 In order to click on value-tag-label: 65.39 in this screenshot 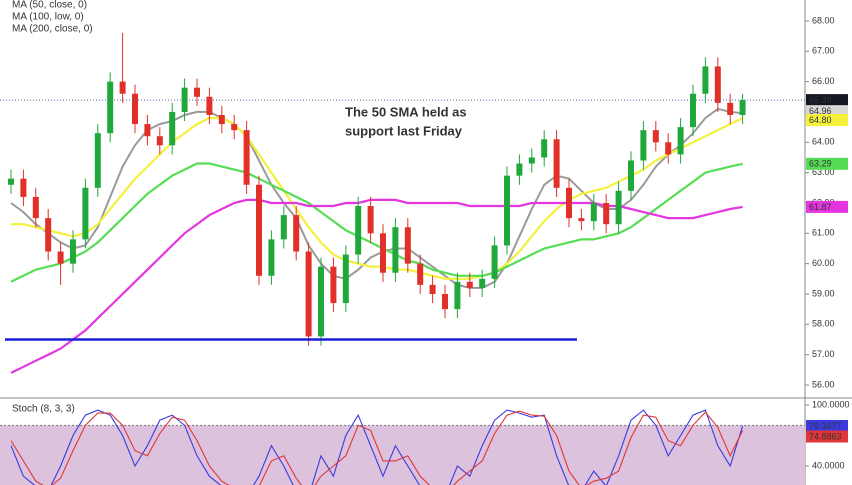, I will do `click(820, 100)`.